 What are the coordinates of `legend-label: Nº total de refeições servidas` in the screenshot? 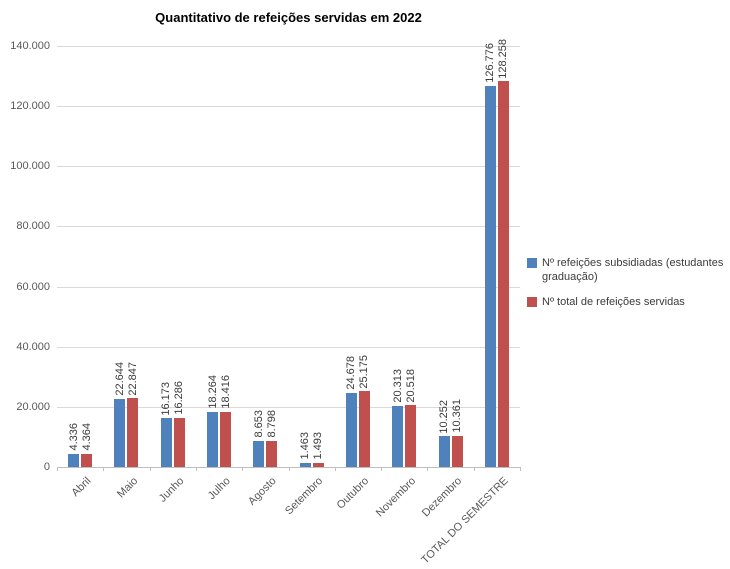 It's located at (613, 301).